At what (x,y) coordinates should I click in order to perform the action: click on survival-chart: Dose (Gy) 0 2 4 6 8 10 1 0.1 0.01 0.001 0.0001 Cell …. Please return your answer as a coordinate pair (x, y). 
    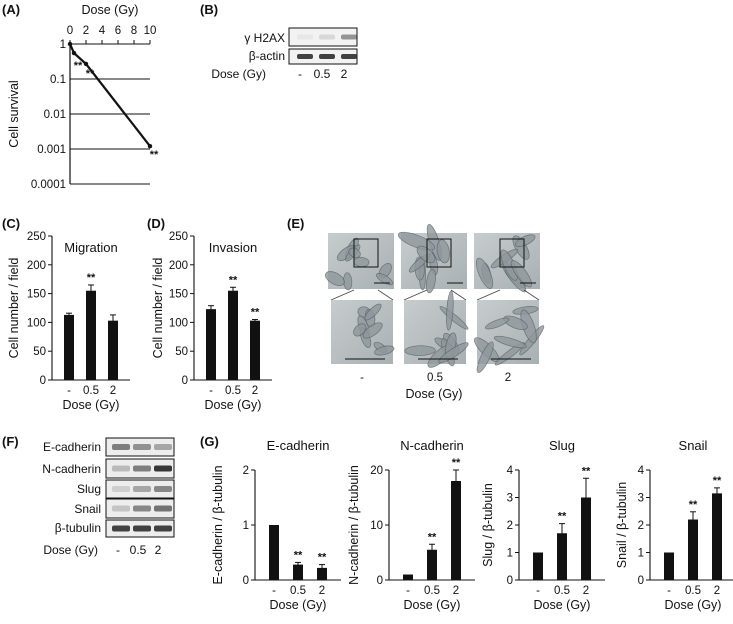
    Looking at the image, I should click on (83, 97).